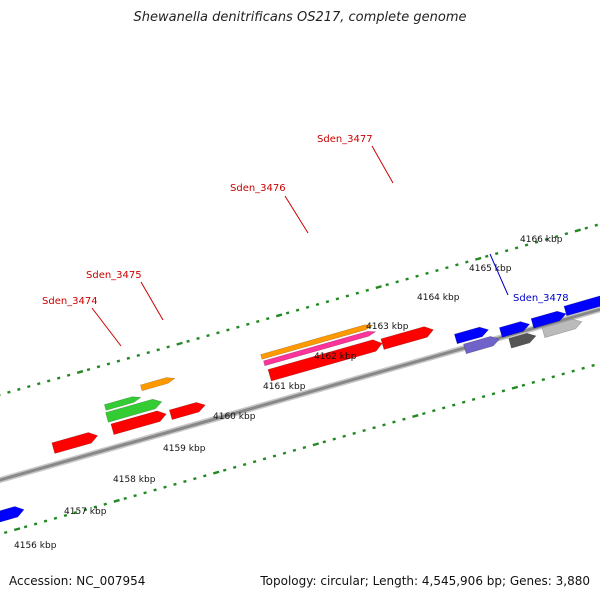 The height and width of the screenshot is (600, 600). Describe the element at coordinates (114, 275) in the screenshot. I see `gene-label: Sden_3475` at that location.